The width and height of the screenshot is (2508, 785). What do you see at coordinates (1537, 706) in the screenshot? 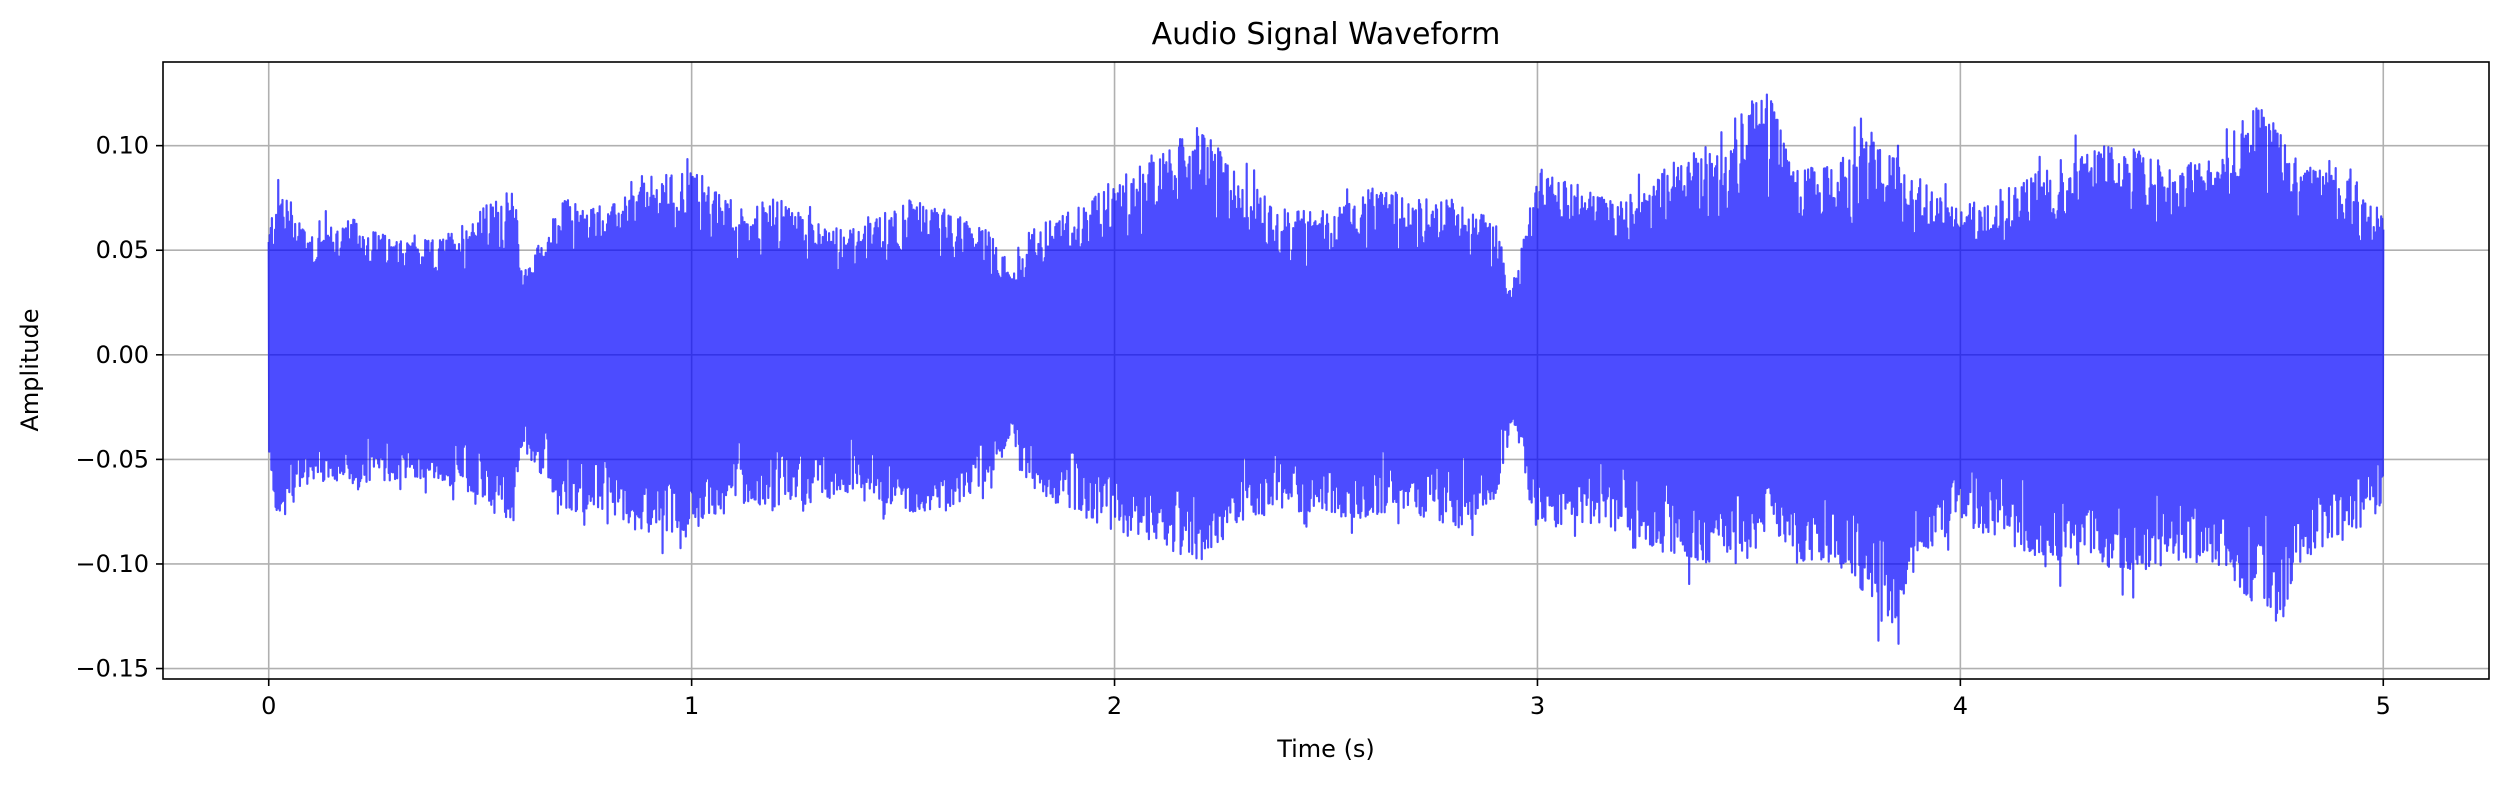
I see `x-tick-label-3: 3` at bounding box center [1537, 706].